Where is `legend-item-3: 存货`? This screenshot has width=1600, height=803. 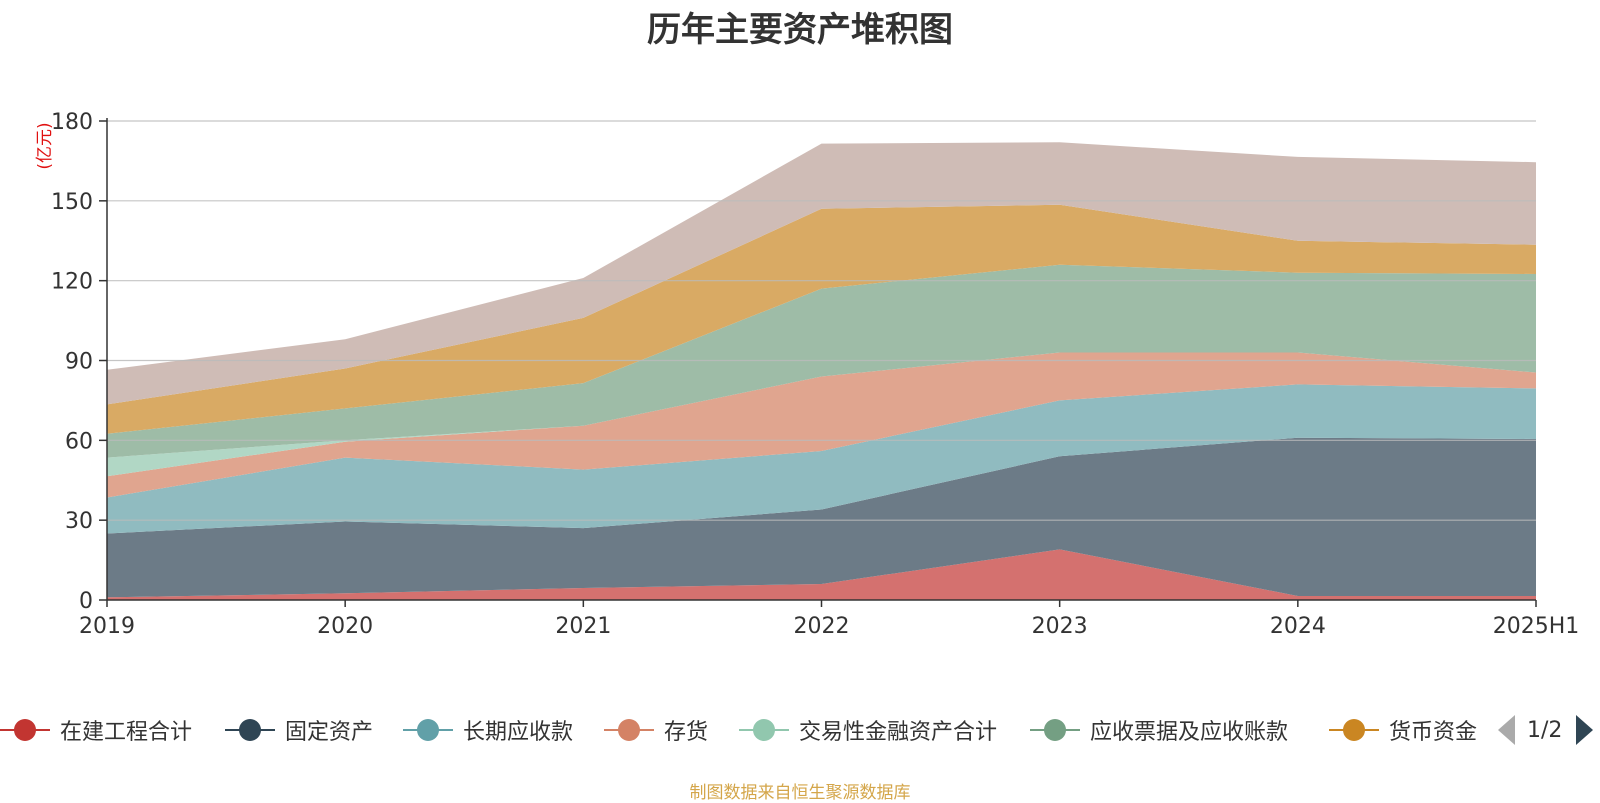
legend-item-3: 存货 is located at coordinates (656, 730).